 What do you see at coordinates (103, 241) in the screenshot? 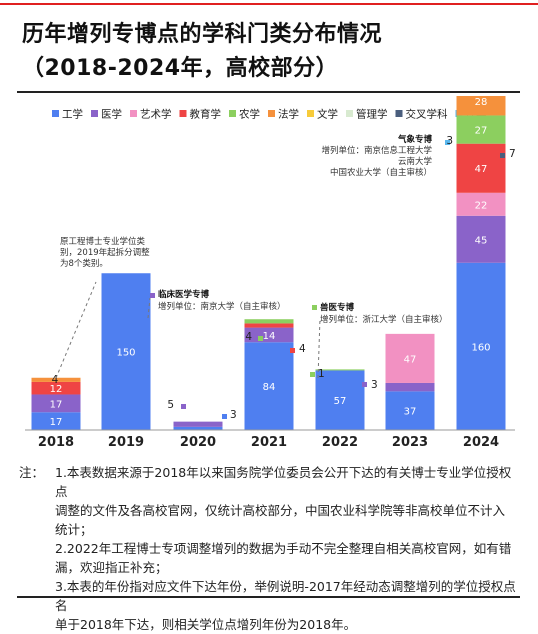
I see `annotation-line: 原工程博士专业学位类` at bounding box center [103, 241].